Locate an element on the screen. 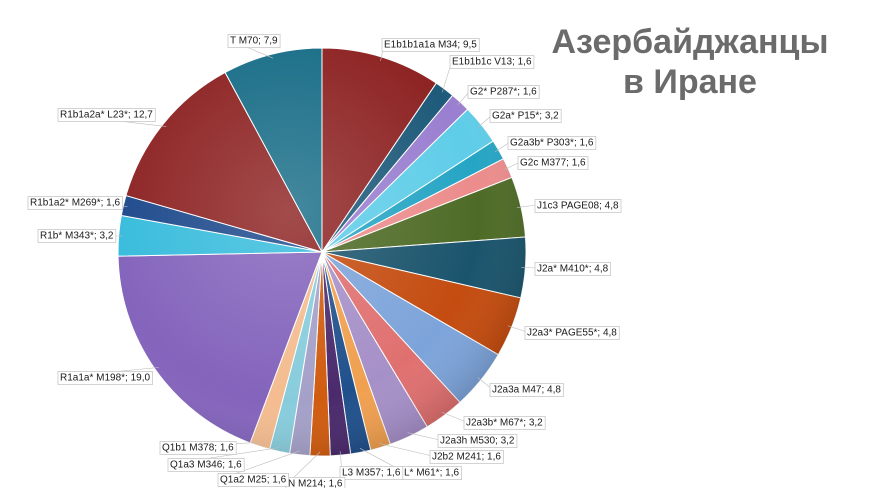 The height and width of the screenshot is (493, 875). slice-label-group: E1b1b1c V13; 1,6 is located at coordinates (492, 62).